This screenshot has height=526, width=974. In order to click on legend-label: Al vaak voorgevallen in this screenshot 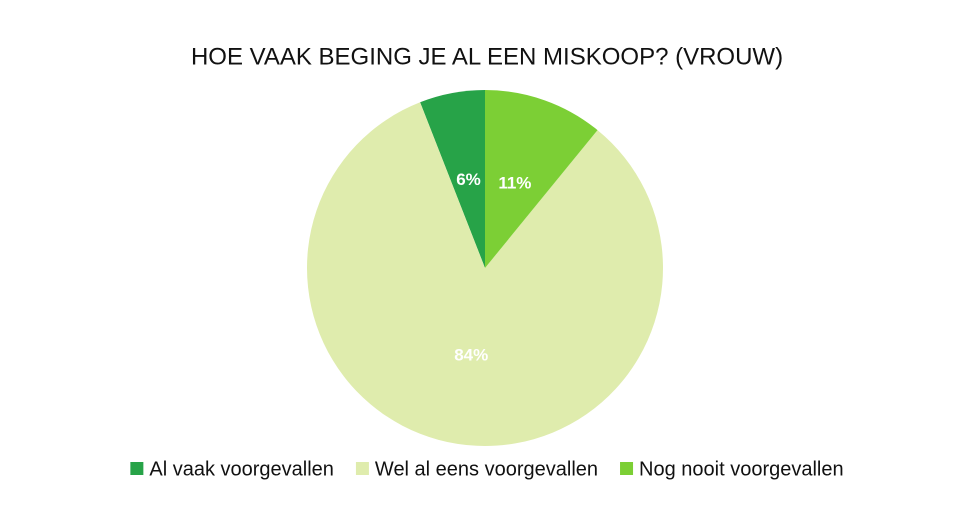, I will do `click(241, 469)`.